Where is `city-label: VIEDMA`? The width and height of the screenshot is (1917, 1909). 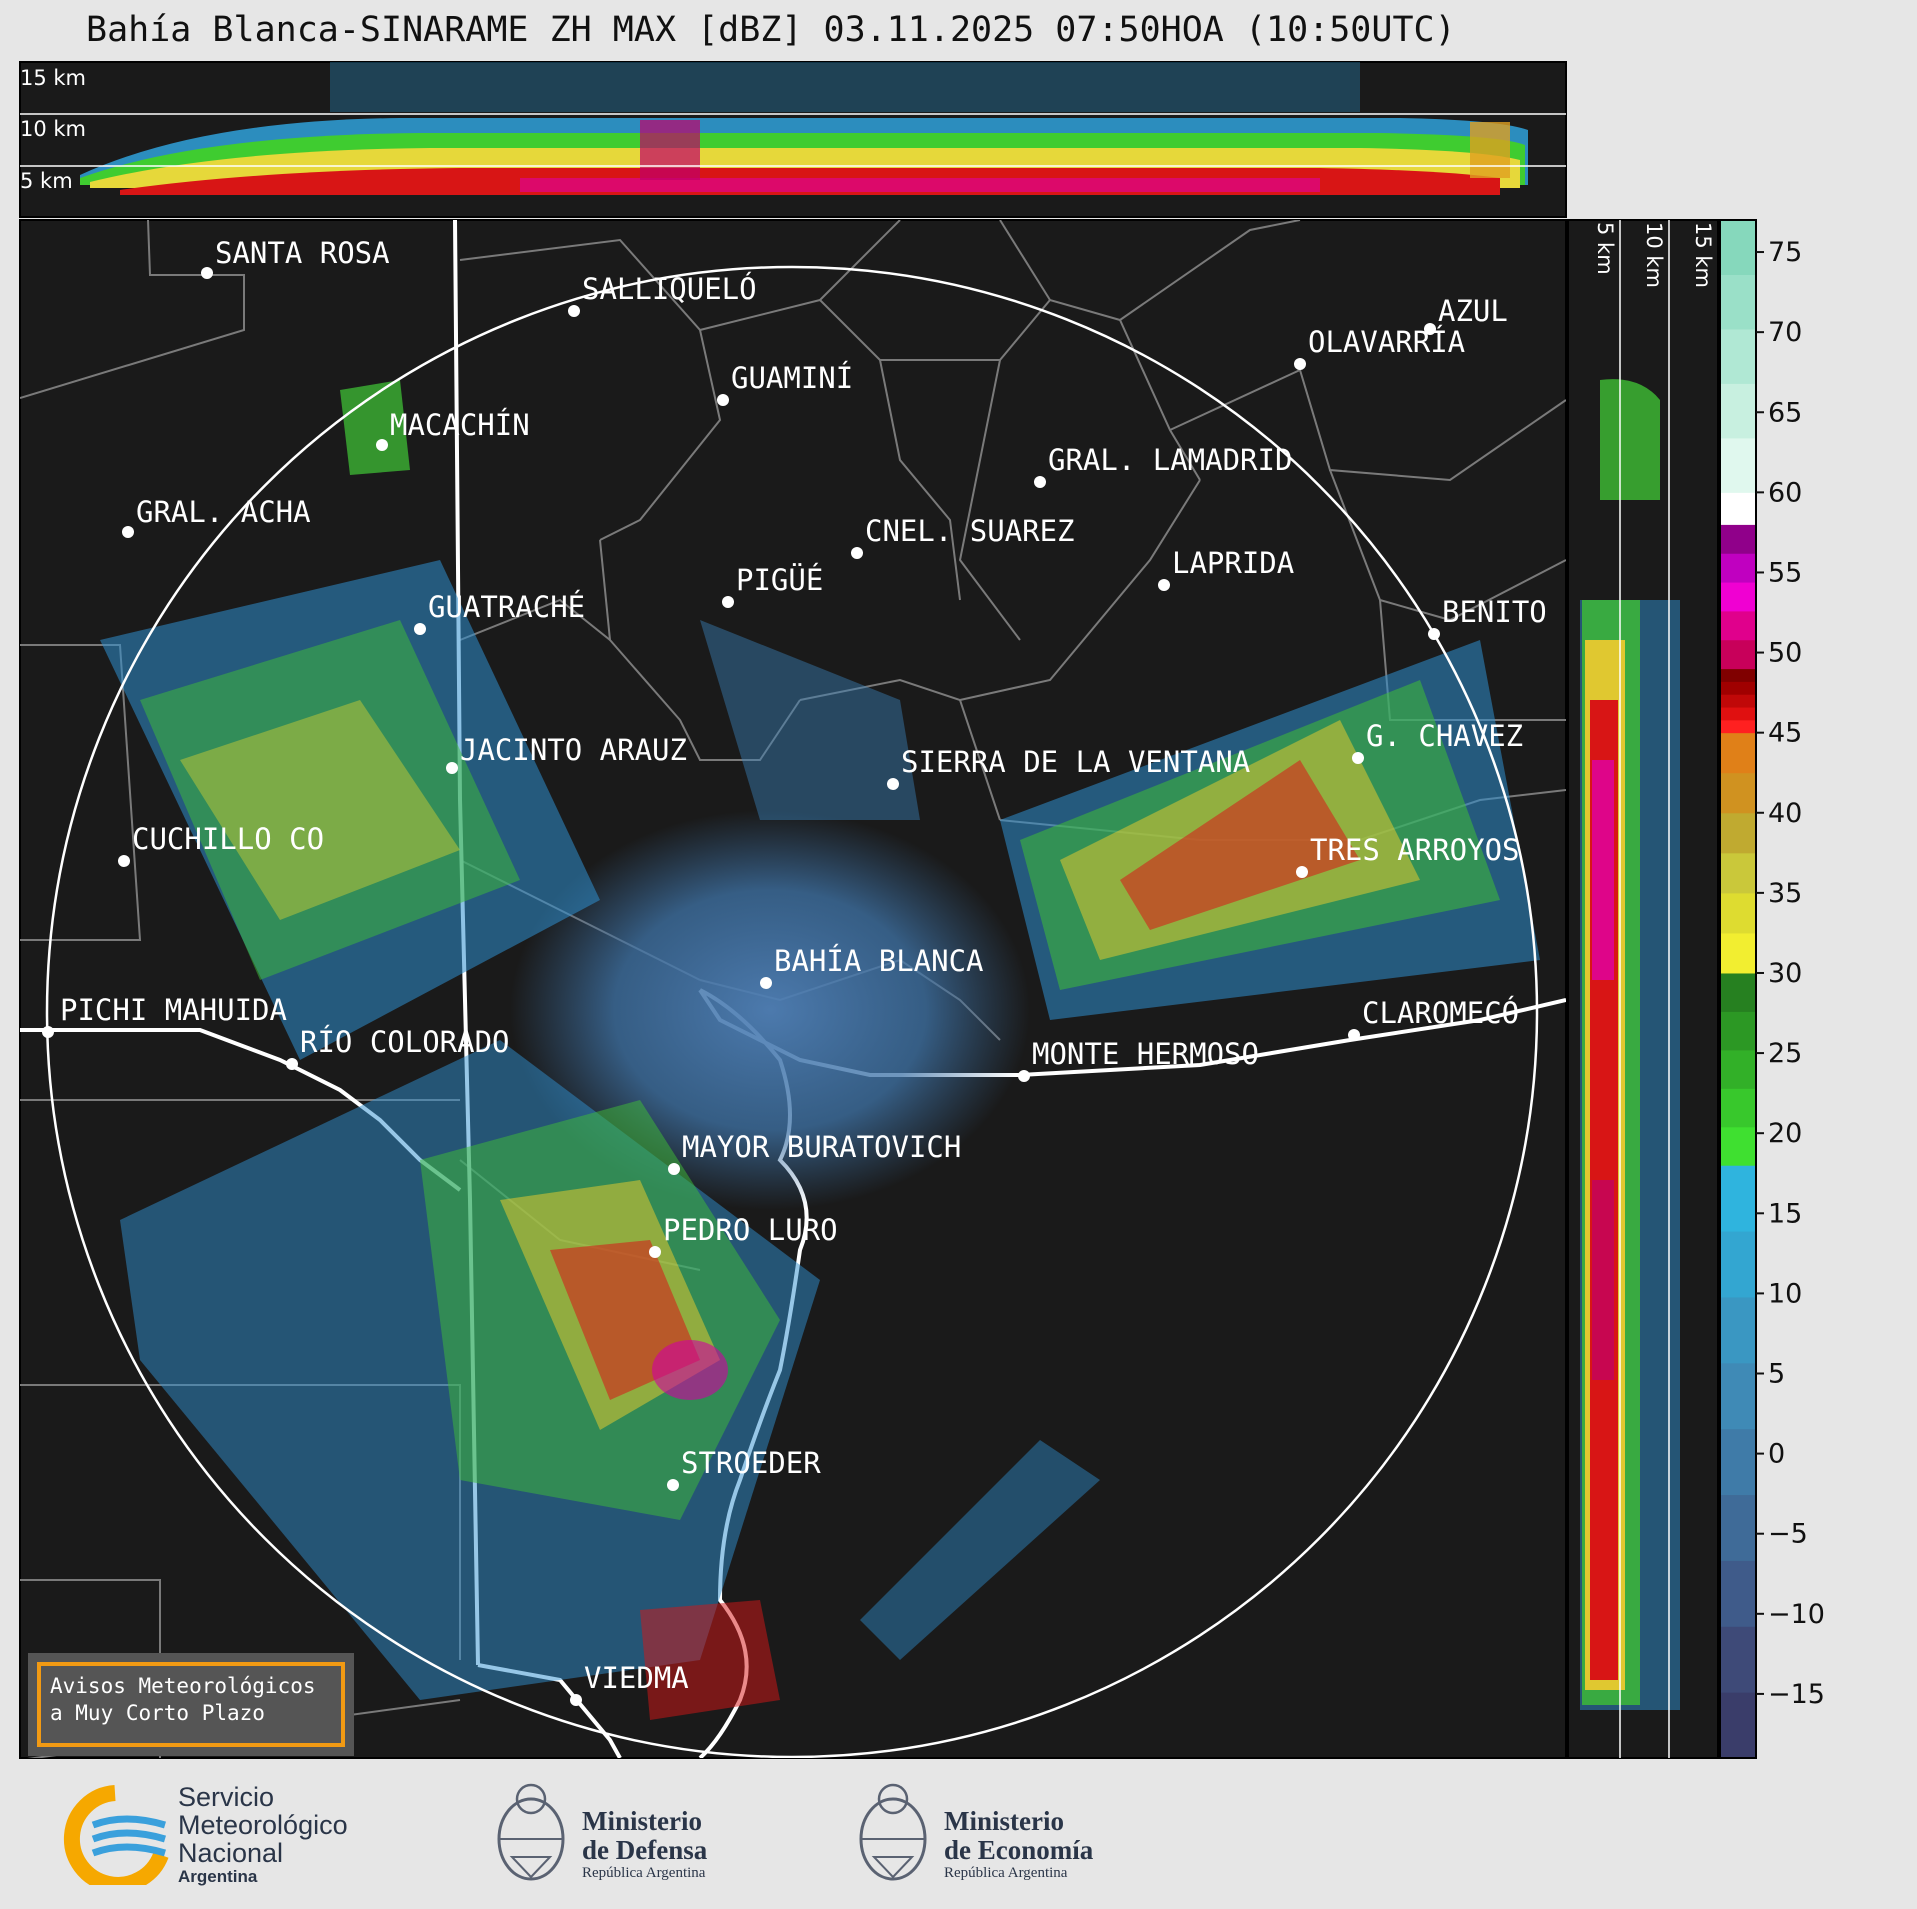
city-label: VIEDMA is located at coordinates (636, 1678).